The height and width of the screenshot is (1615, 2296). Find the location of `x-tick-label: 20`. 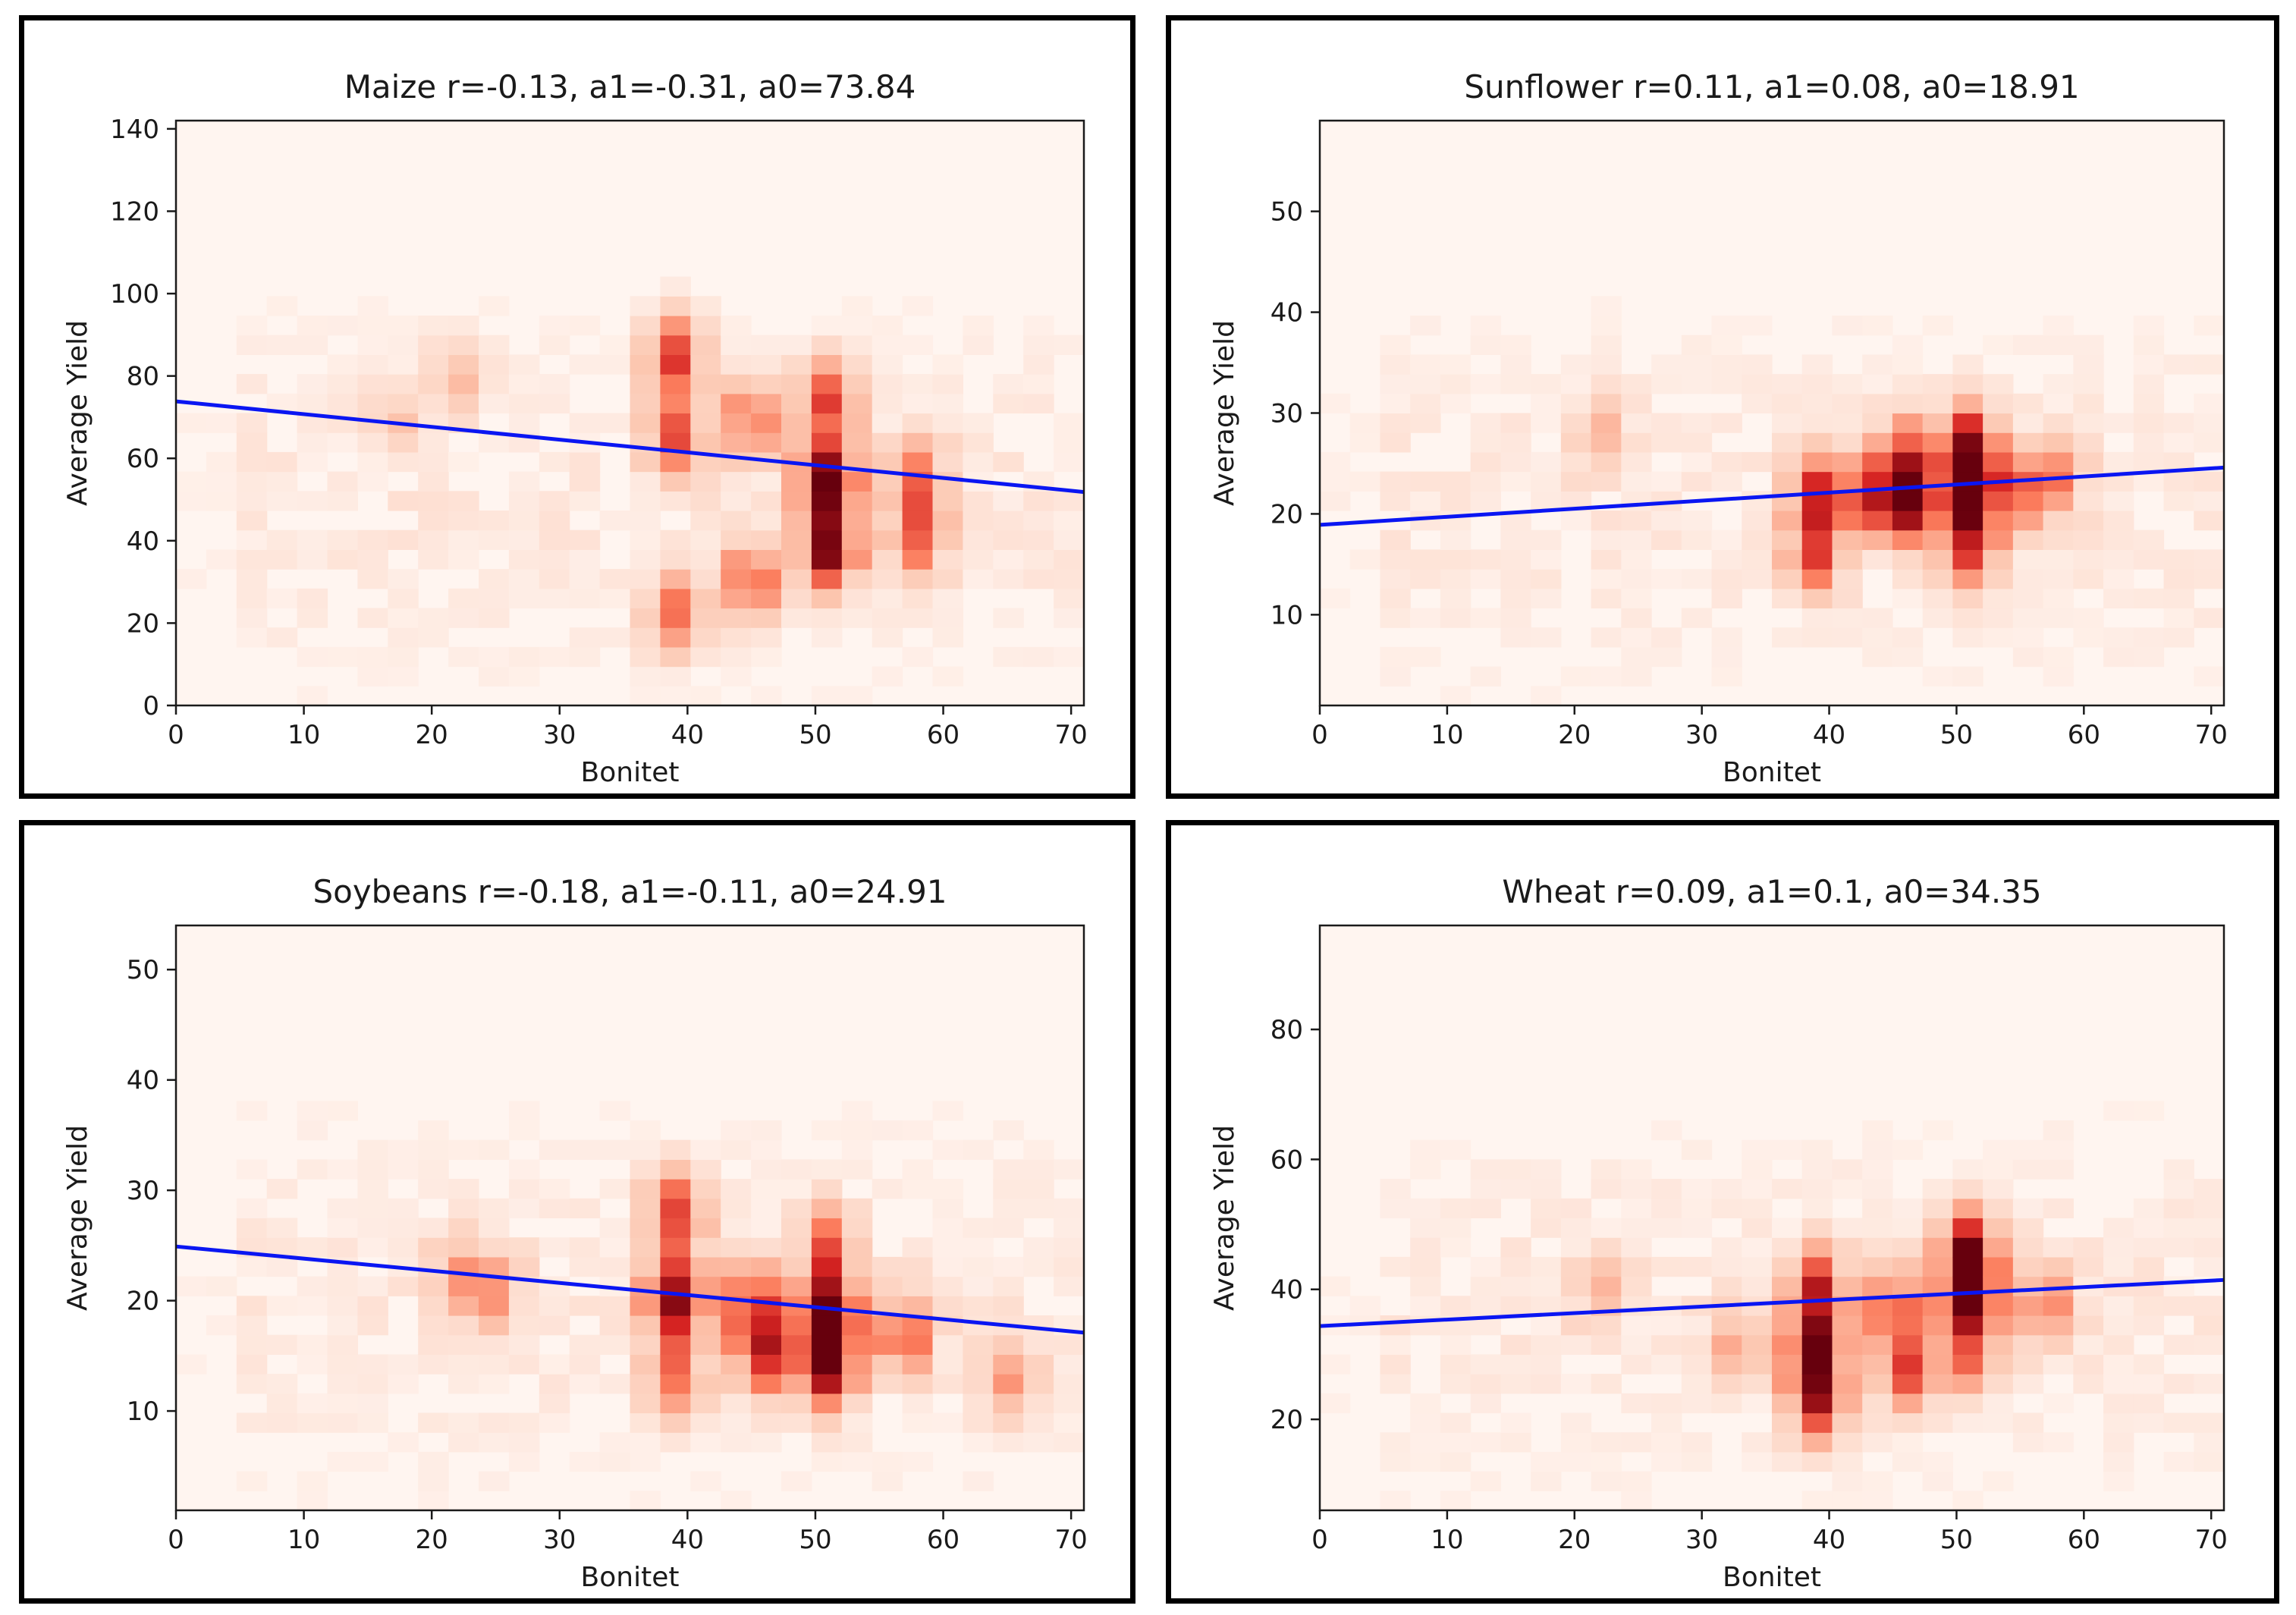

x-tick-label: 20 is located at coordinates (432, 735).